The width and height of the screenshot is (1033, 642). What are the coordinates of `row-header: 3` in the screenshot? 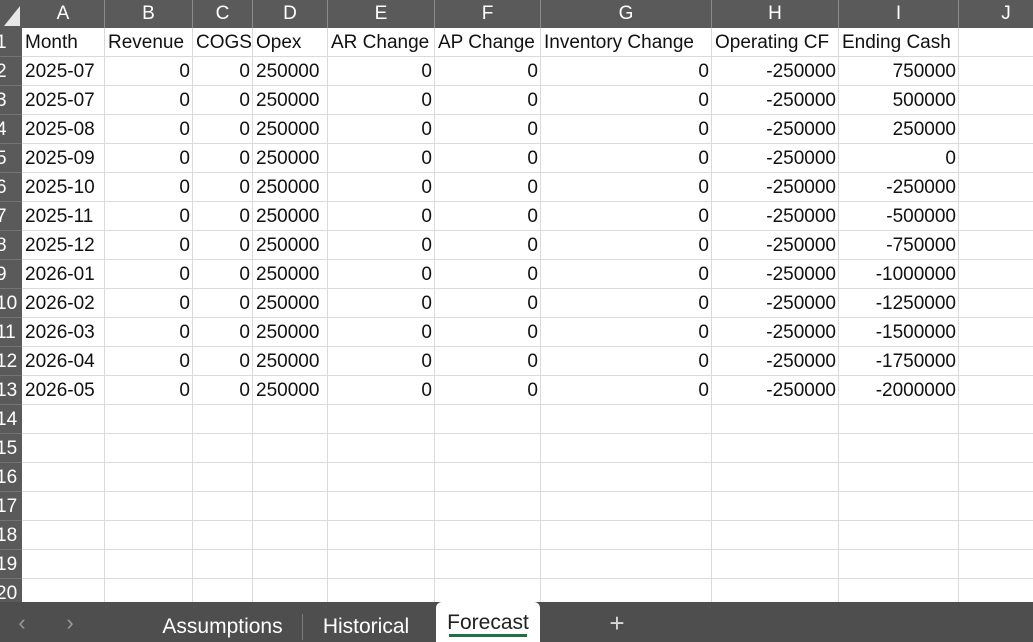 It's located at (11, 100).